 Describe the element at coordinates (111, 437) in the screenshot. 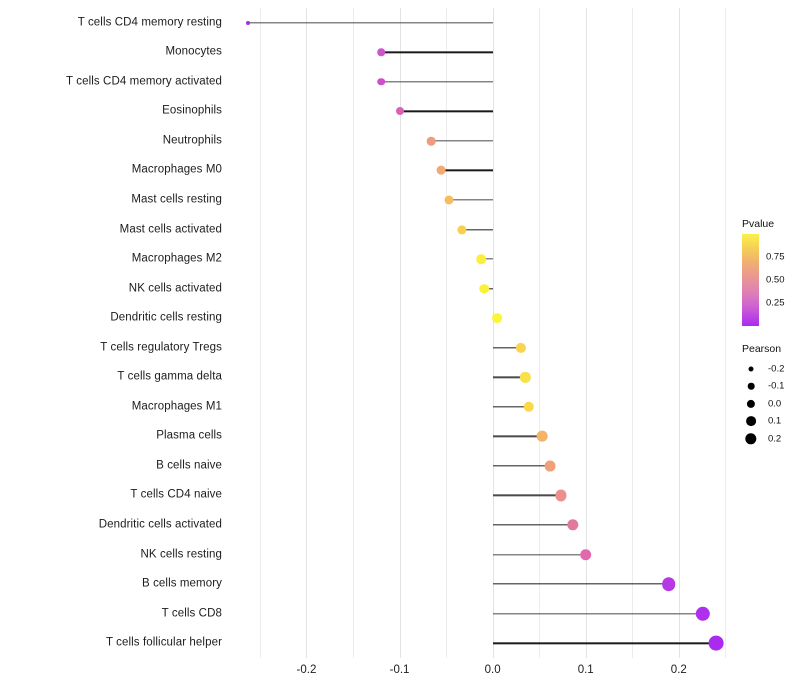

I see `y-axis-tick-label: Plasma cells` at that location.